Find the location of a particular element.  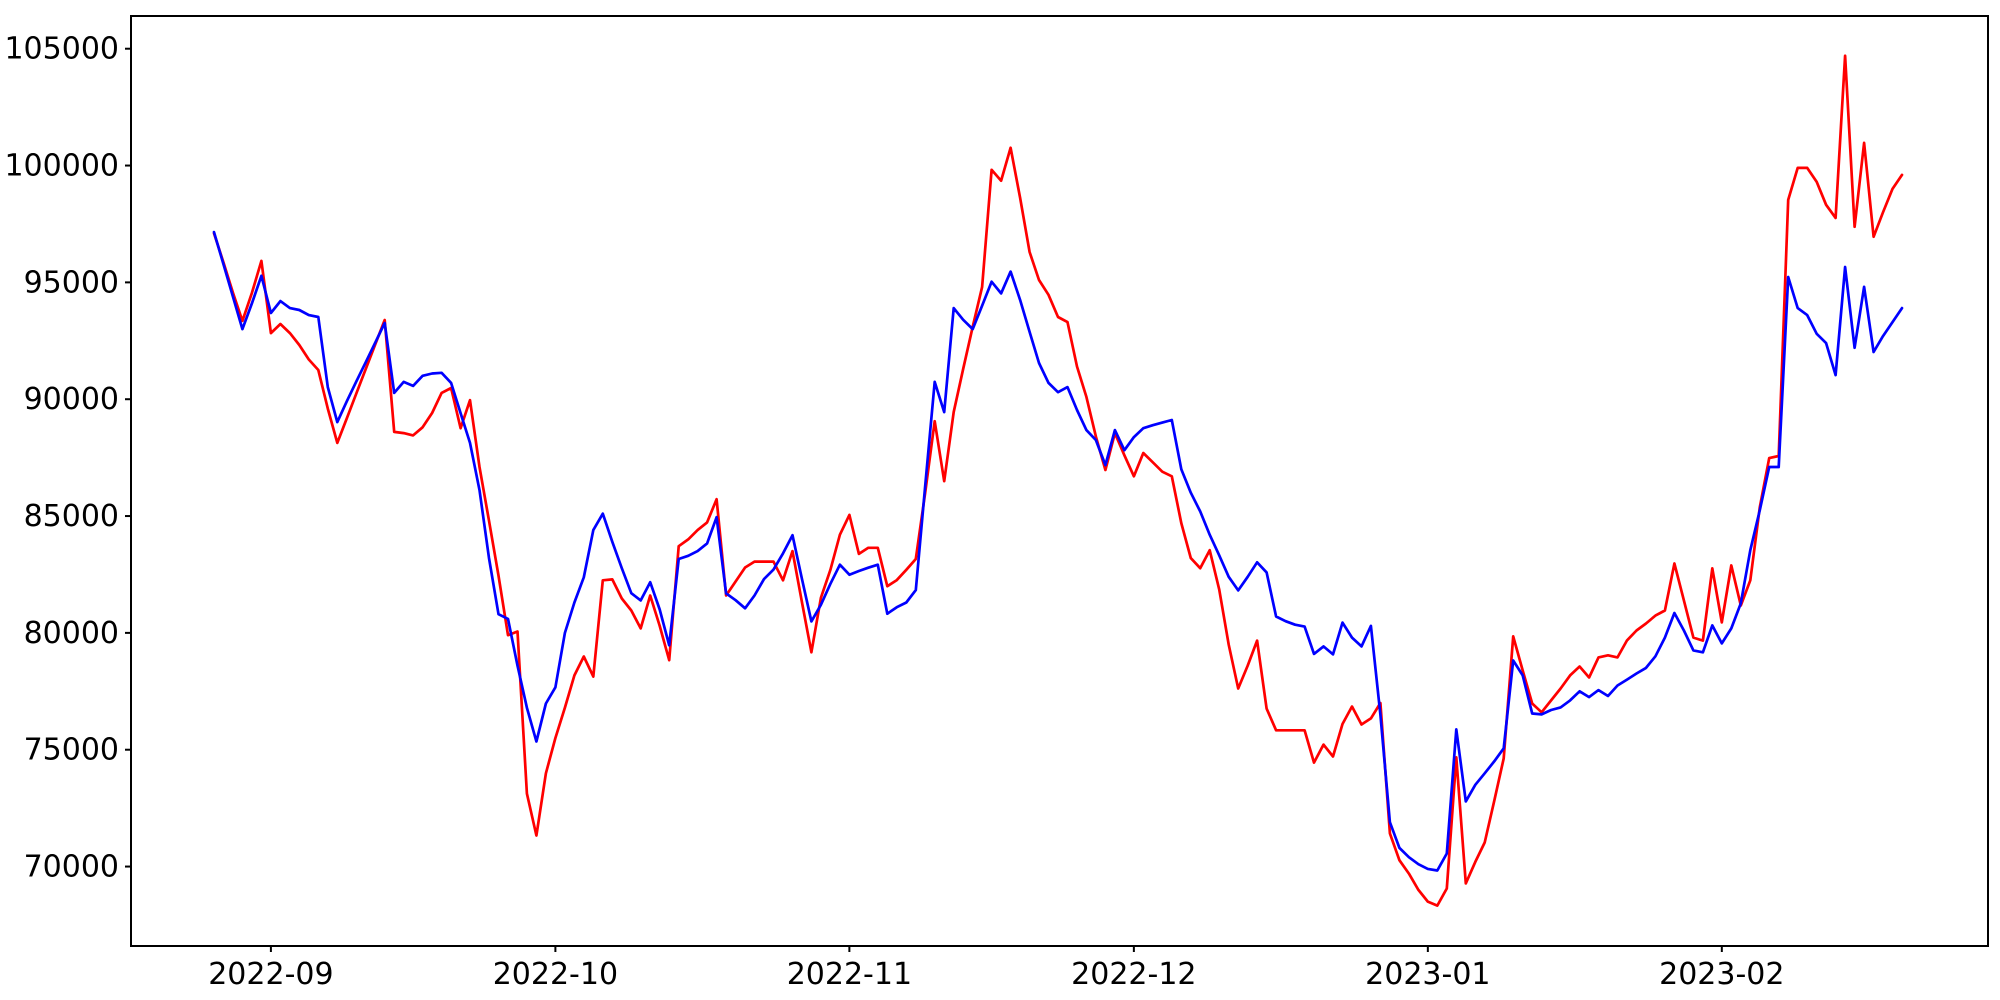

y-tick-label: 105000 is located at coordinates (61, 49).